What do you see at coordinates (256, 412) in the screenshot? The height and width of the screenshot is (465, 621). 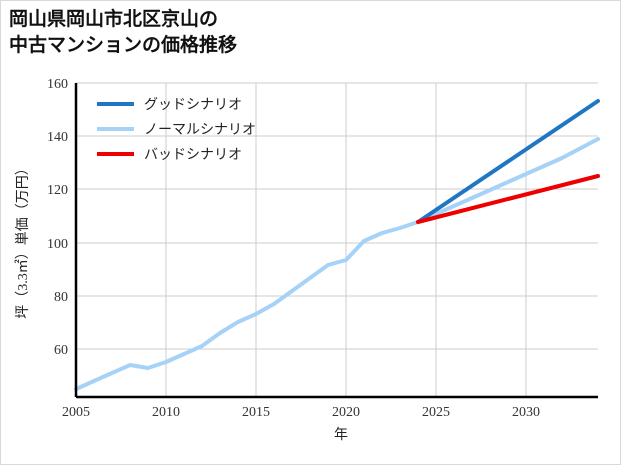 I see `x-tick-label: 2015` at bounding box center [256, 412].